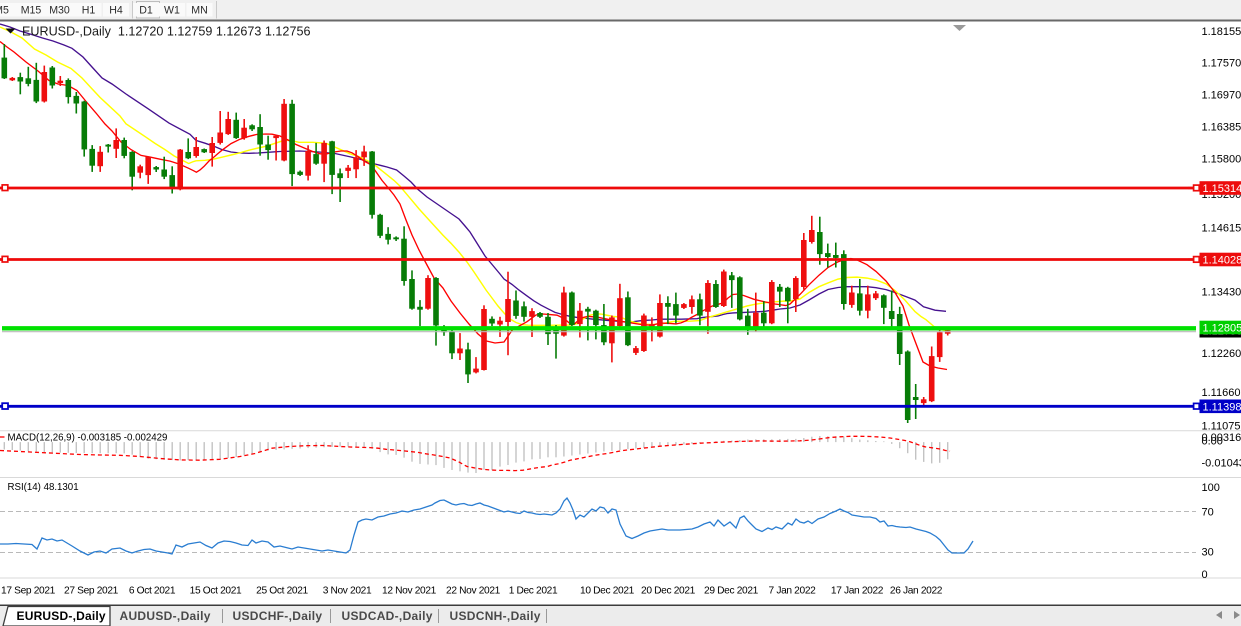 This screenshot has height=626, width=1241. Describe the element at coordinates (282, 591) in the screenshot. I see `svg-text: 25 Oct 2021` at that location.